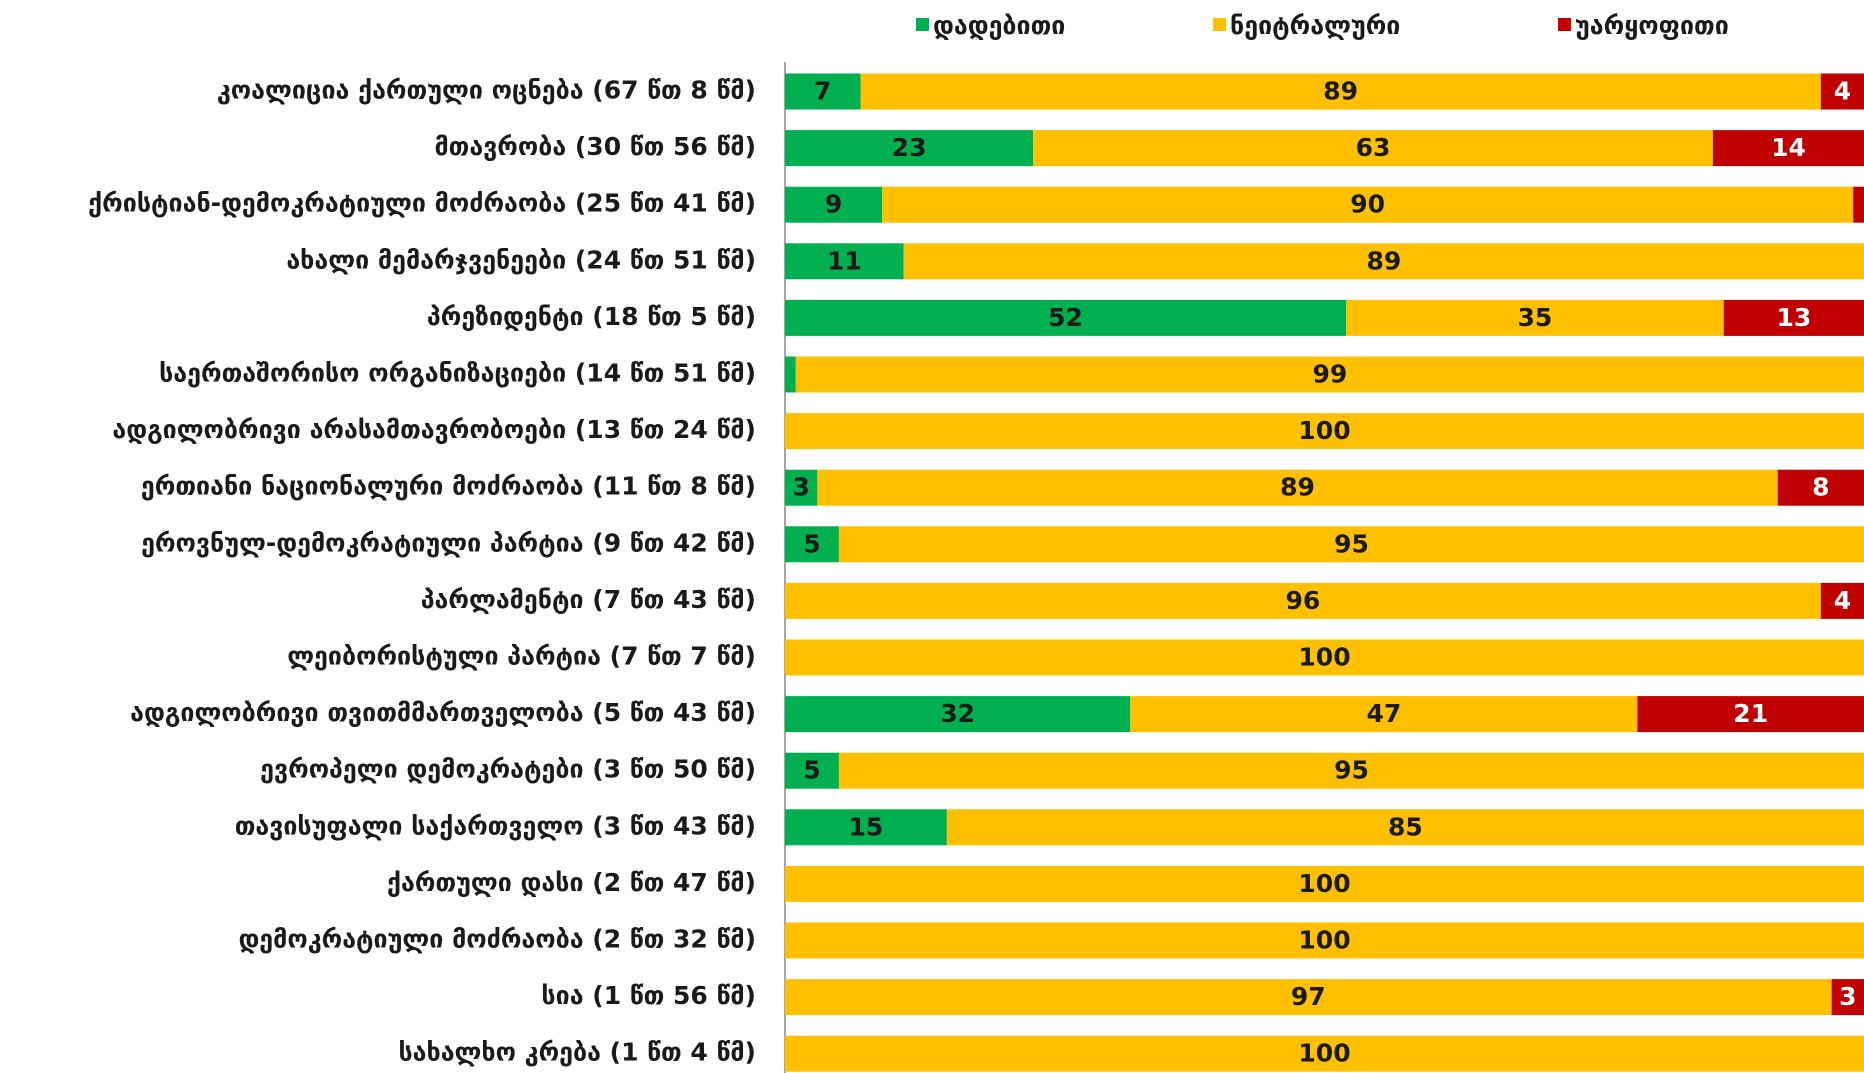 The image size is (1864, 1073). Describe the element at coordinates (457, 373) in the screenshot. I see `category-label: საერთაშორისო ორგანიზაციები (14 წთ 51 წმ)` at that location.